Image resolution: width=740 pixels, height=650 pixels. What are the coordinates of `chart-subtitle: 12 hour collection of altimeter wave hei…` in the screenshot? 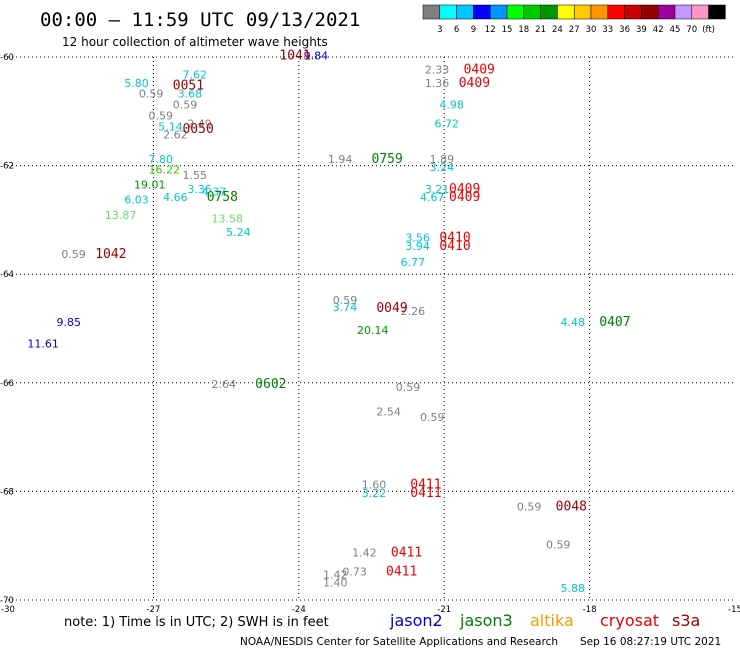 It's located at (195, 42).